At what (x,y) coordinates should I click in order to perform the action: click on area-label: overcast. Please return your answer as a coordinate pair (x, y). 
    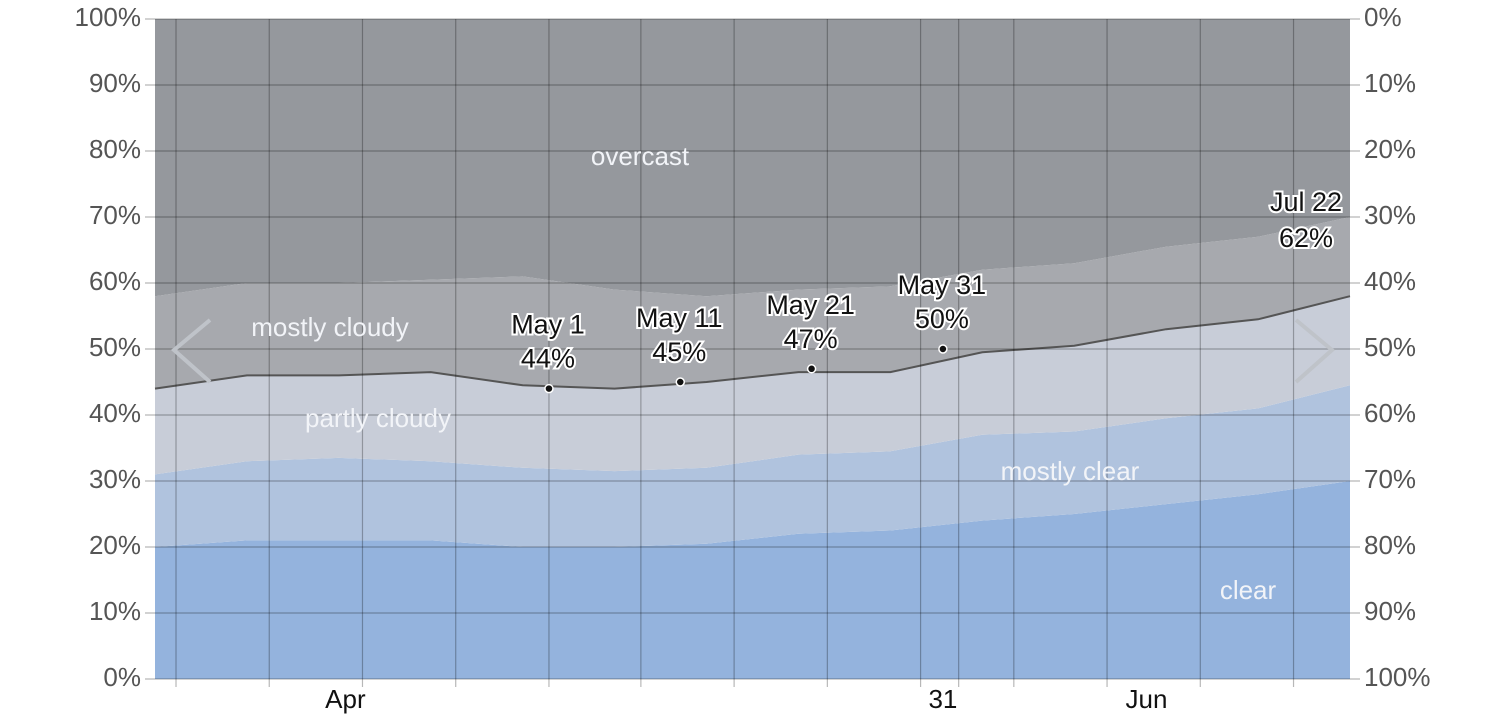
    Looking at the image, I should click on (640, 156).